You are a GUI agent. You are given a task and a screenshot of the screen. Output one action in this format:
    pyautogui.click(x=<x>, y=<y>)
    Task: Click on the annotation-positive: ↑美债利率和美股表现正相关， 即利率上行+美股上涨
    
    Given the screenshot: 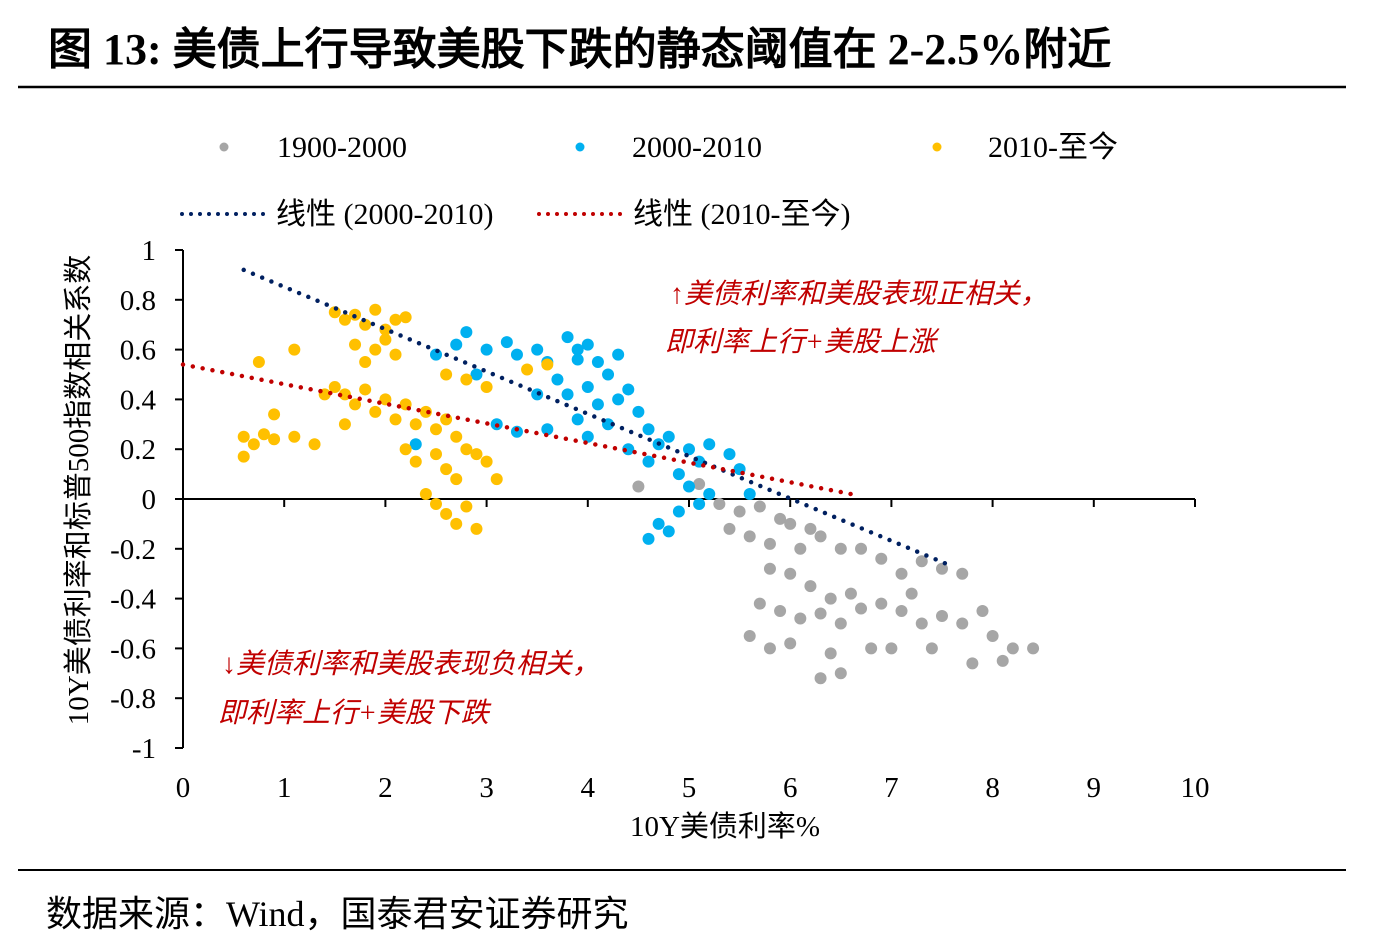 What is the action you would take?
    pyautogui.click(x=856, y=318)
    